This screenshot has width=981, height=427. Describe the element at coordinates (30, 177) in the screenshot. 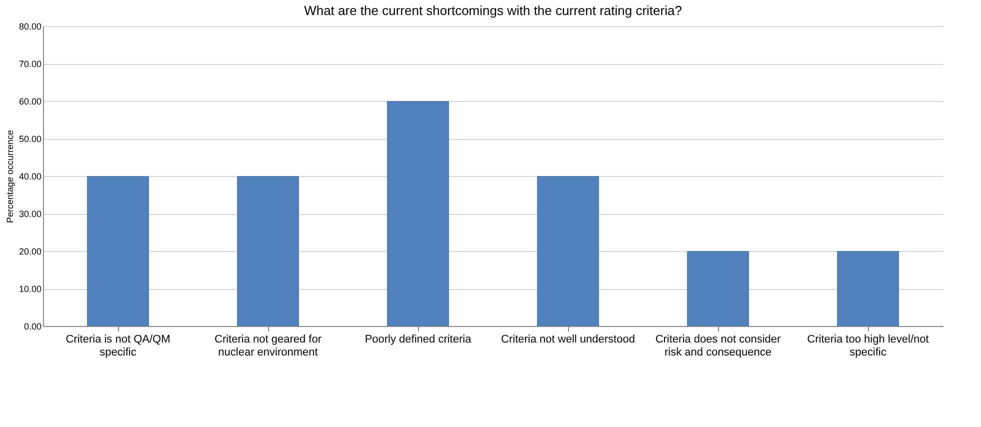

I see `y-tick-label: 40.00` at that location.